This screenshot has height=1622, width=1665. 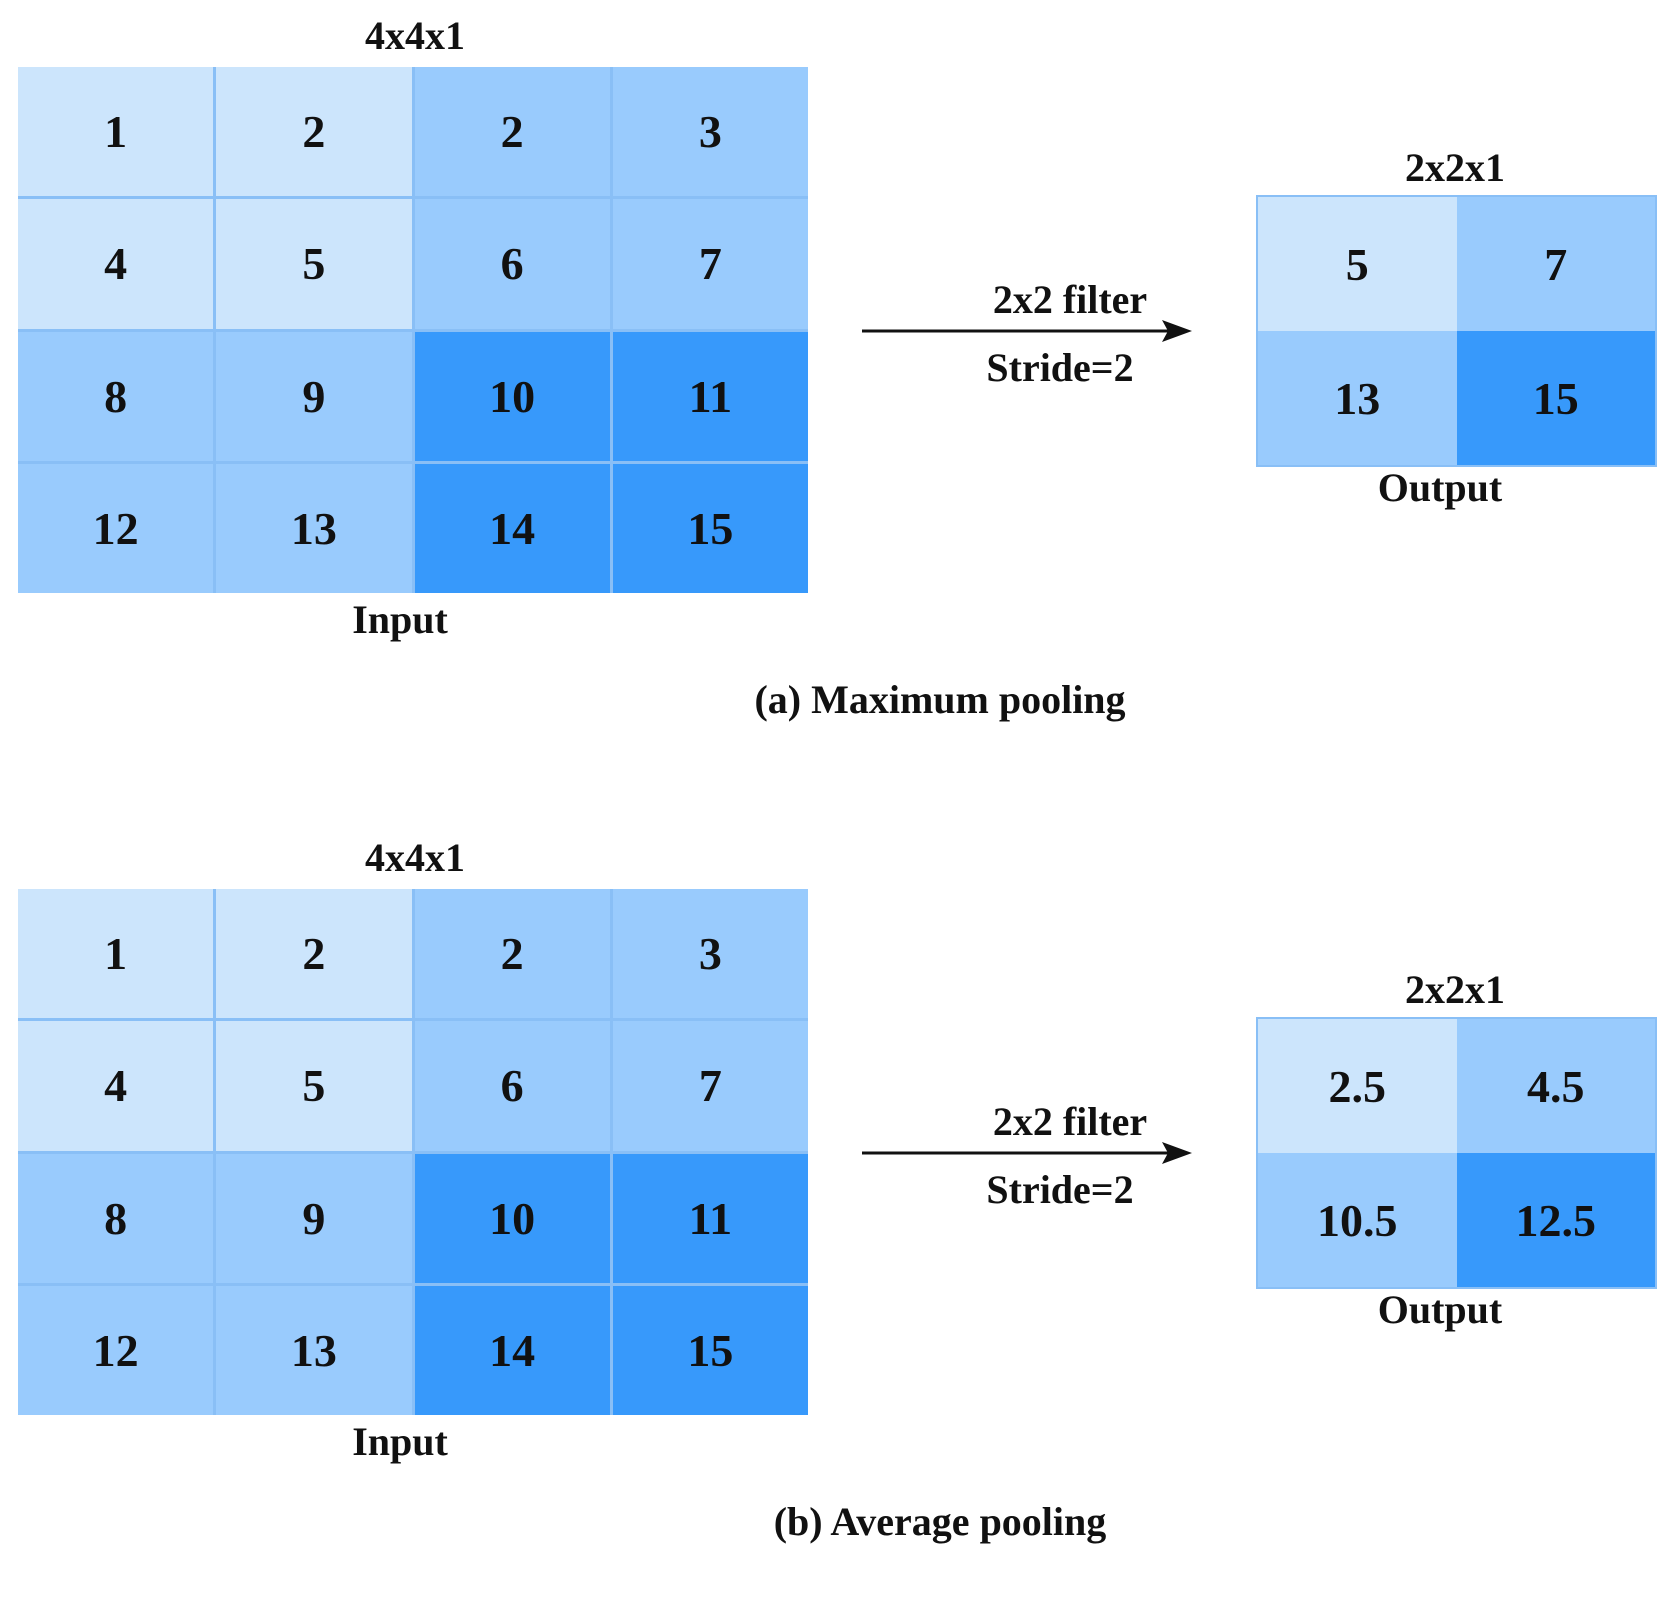 I want to click on panel-caption: (a) Maximum pooling, so click(x=940, y=699).